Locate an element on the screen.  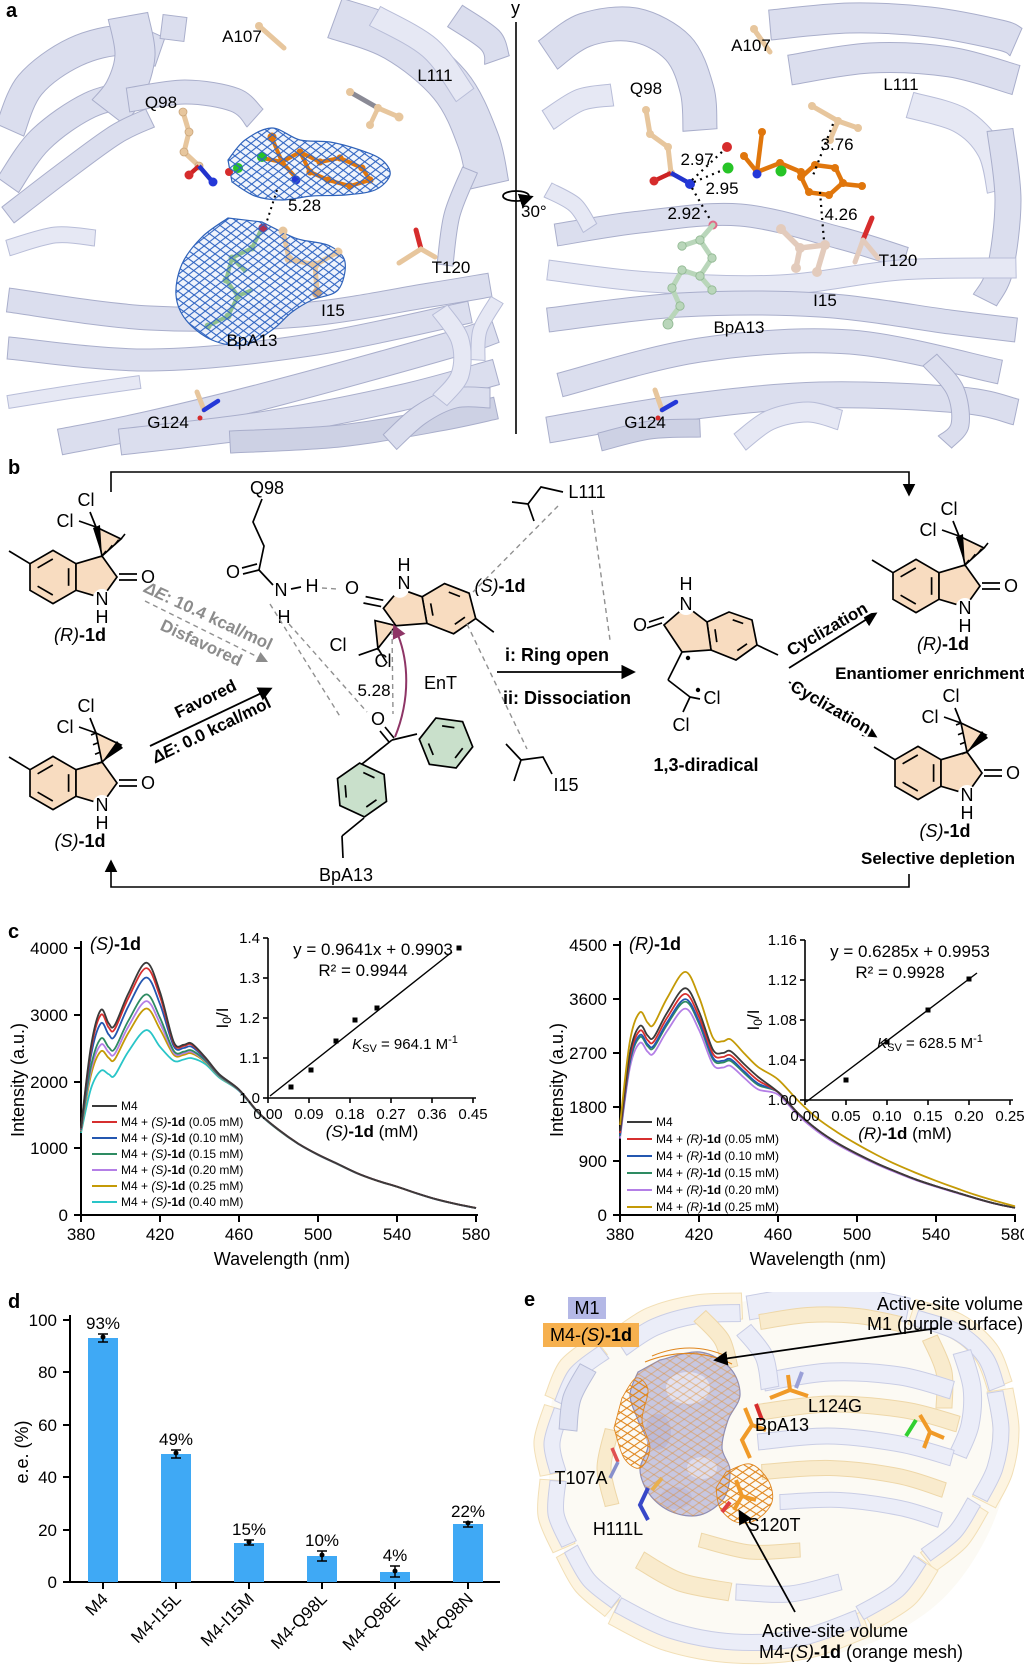
svg-text: M4-Q98E is located at coordinates (371, 1621).